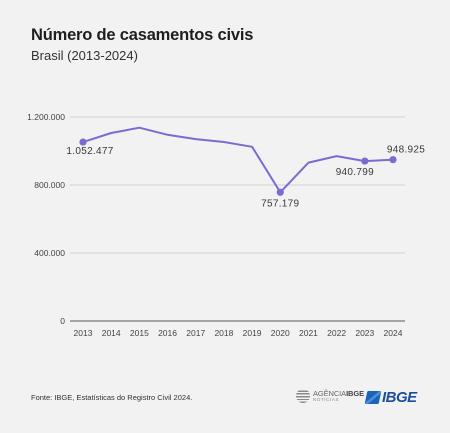 The height and width of the screenshot is (433, 450). I want to click on x-tick-label: 2015, so click(139, 333).